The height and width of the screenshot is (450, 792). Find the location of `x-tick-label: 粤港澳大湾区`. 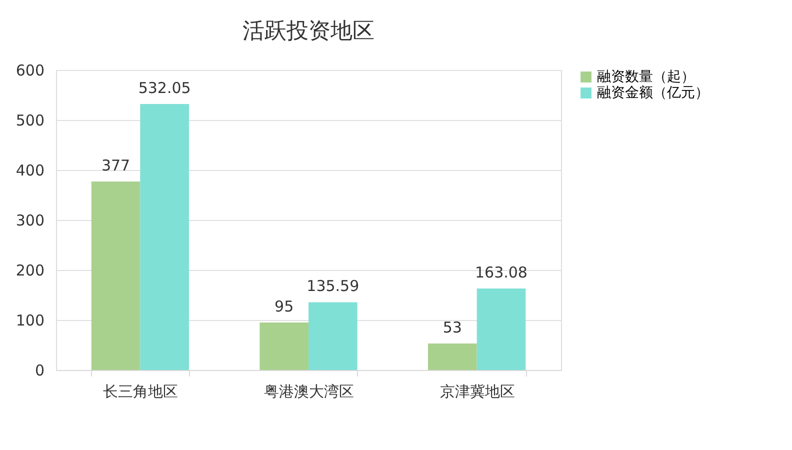

x-tick-label: 粤港澳大湾区 is located at coordinates (309, 391).